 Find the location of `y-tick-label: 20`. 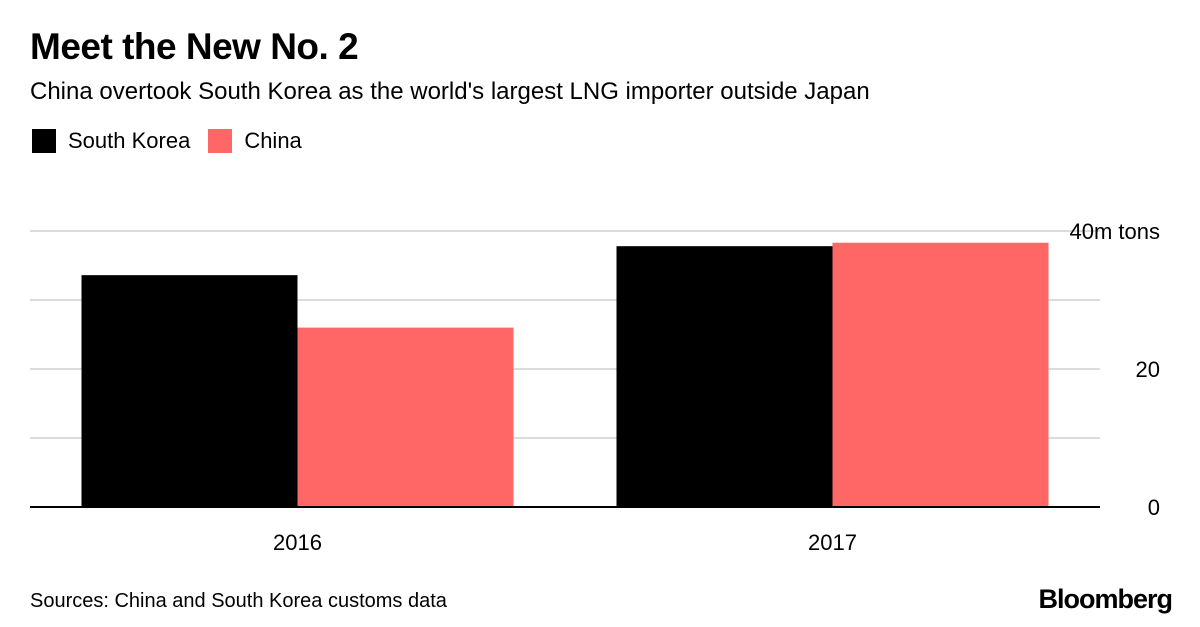

y-tick-label: 20 is located at coordinates (1148, 369).